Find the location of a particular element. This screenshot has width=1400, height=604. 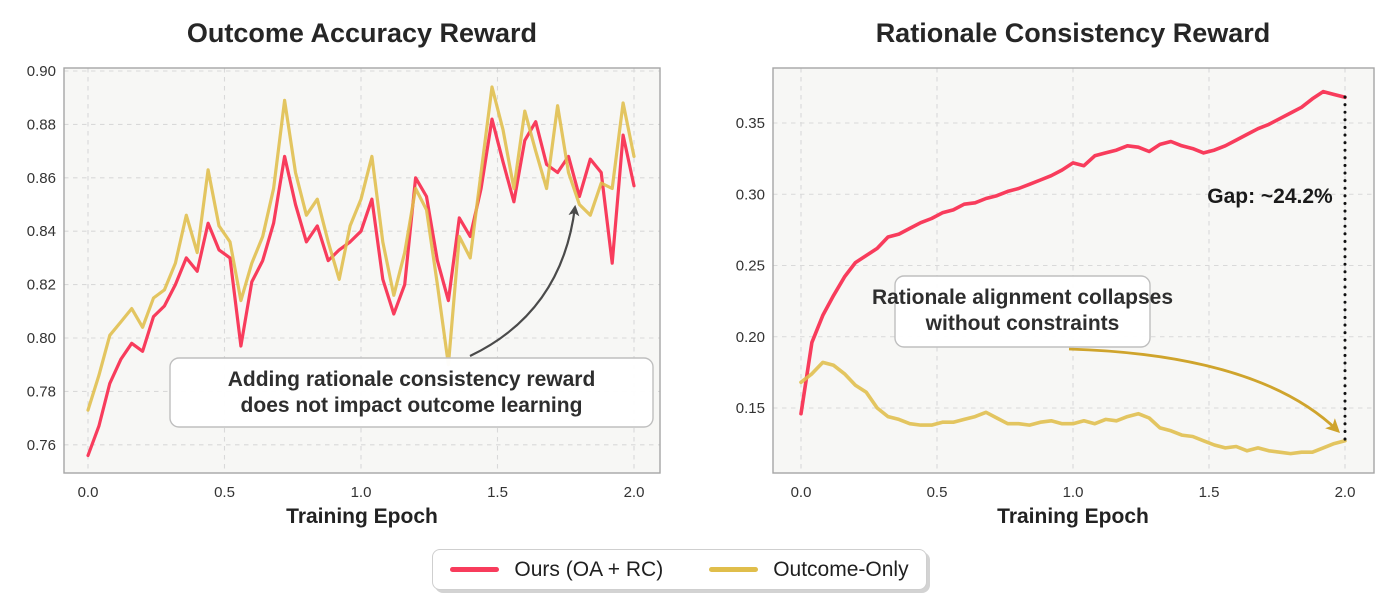

annotation-text: Adding rationale consistency reward is located at coordinates (412, 379).